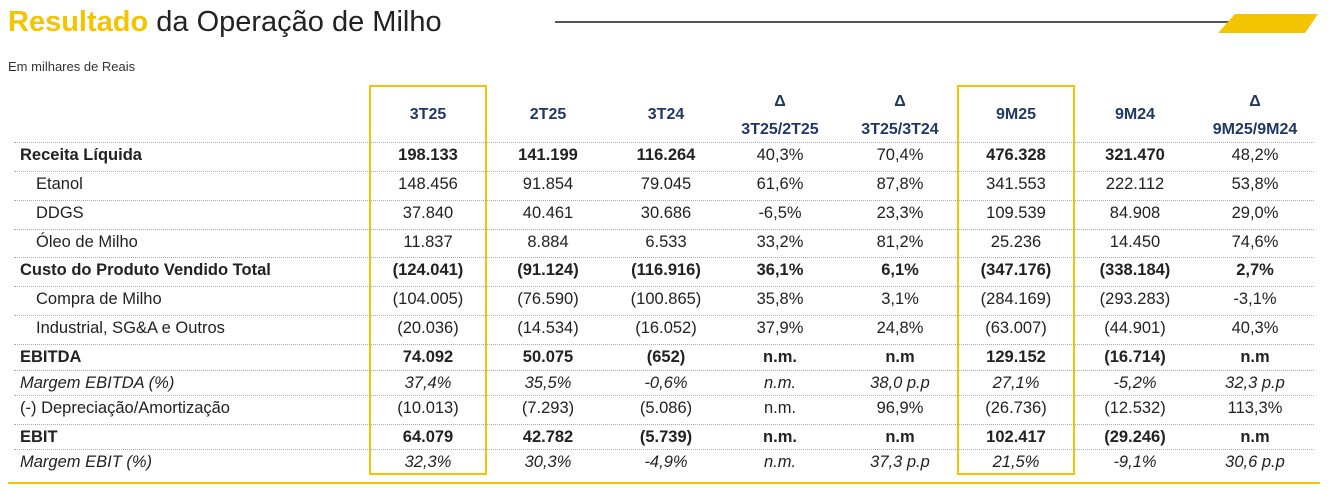  Describe the element at coordinates (145, 270) in the screenshot. I see `row-label: Custo do Produto Vendido Total` at that location.